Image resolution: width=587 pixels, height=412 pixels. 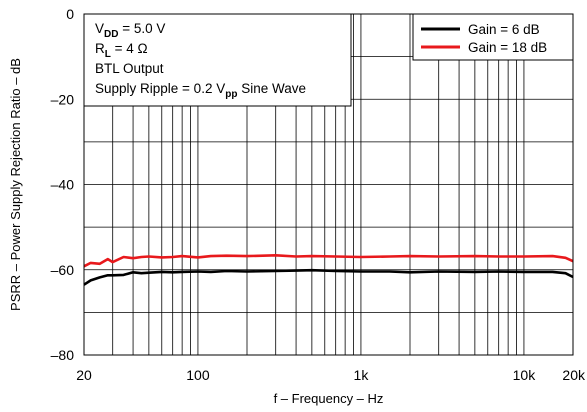 I want to click on x-tick-label: 20, so click(x=84, y=375).